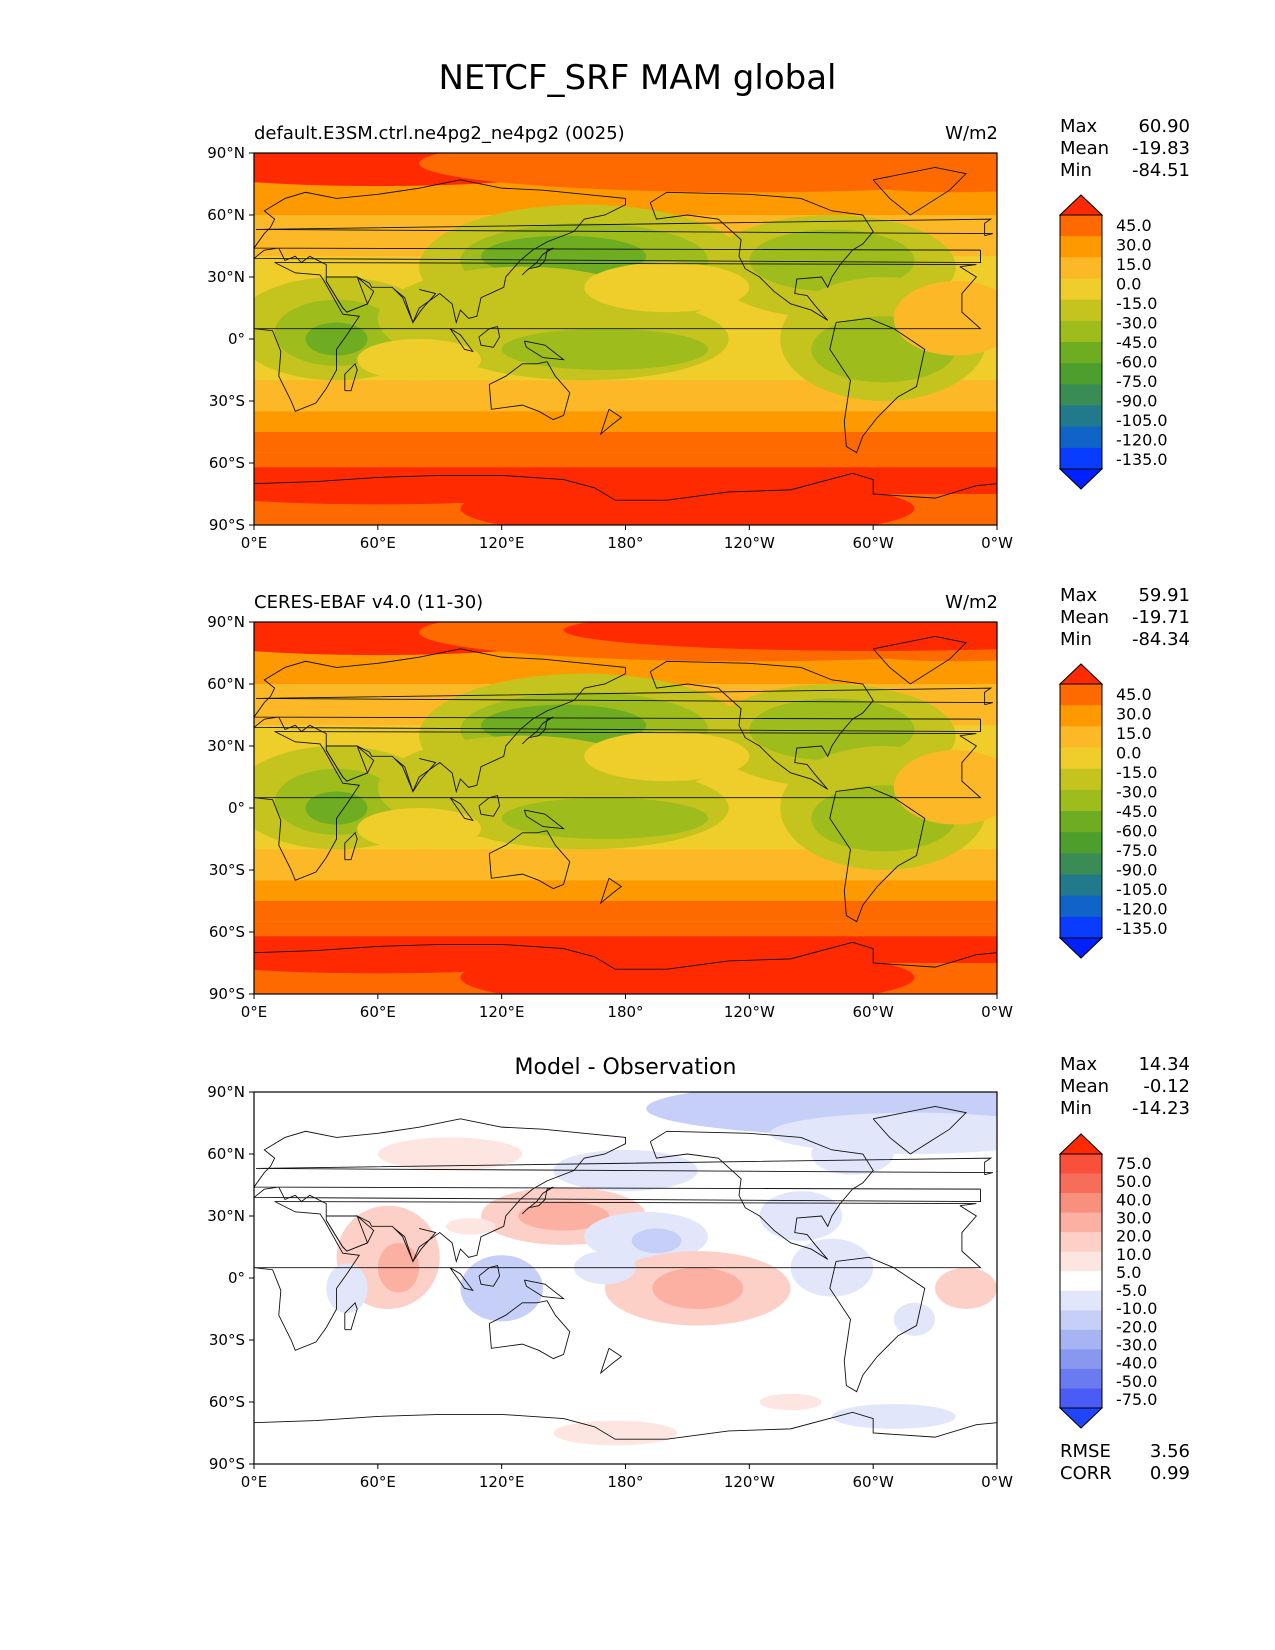 The height and width of the screenshot is (1650, 1275). I want to click on colorbar-label: -5.0, so click(1131, 1290).